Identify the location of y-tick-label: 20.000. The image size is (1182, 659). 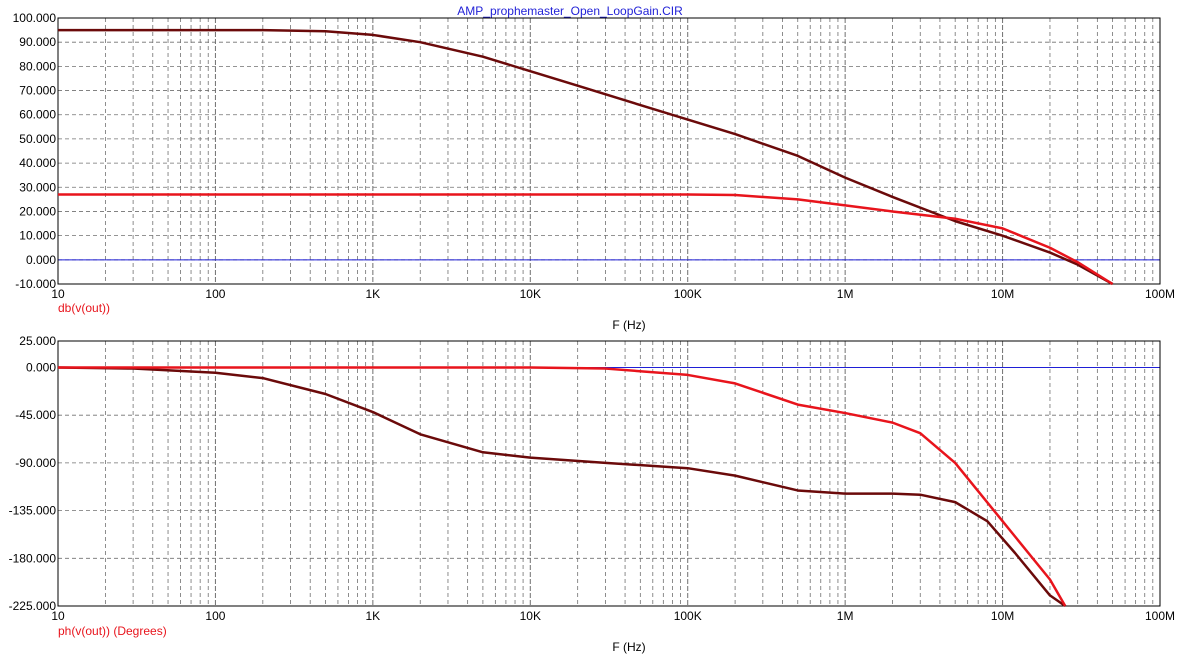
(37, 211).